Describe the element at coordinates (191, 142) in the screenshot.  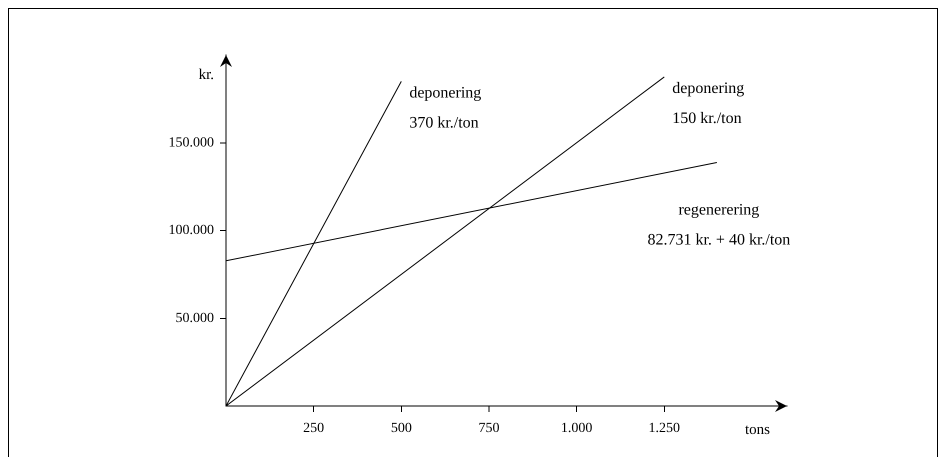
I see `y-tick-label: 150.000` at that location.